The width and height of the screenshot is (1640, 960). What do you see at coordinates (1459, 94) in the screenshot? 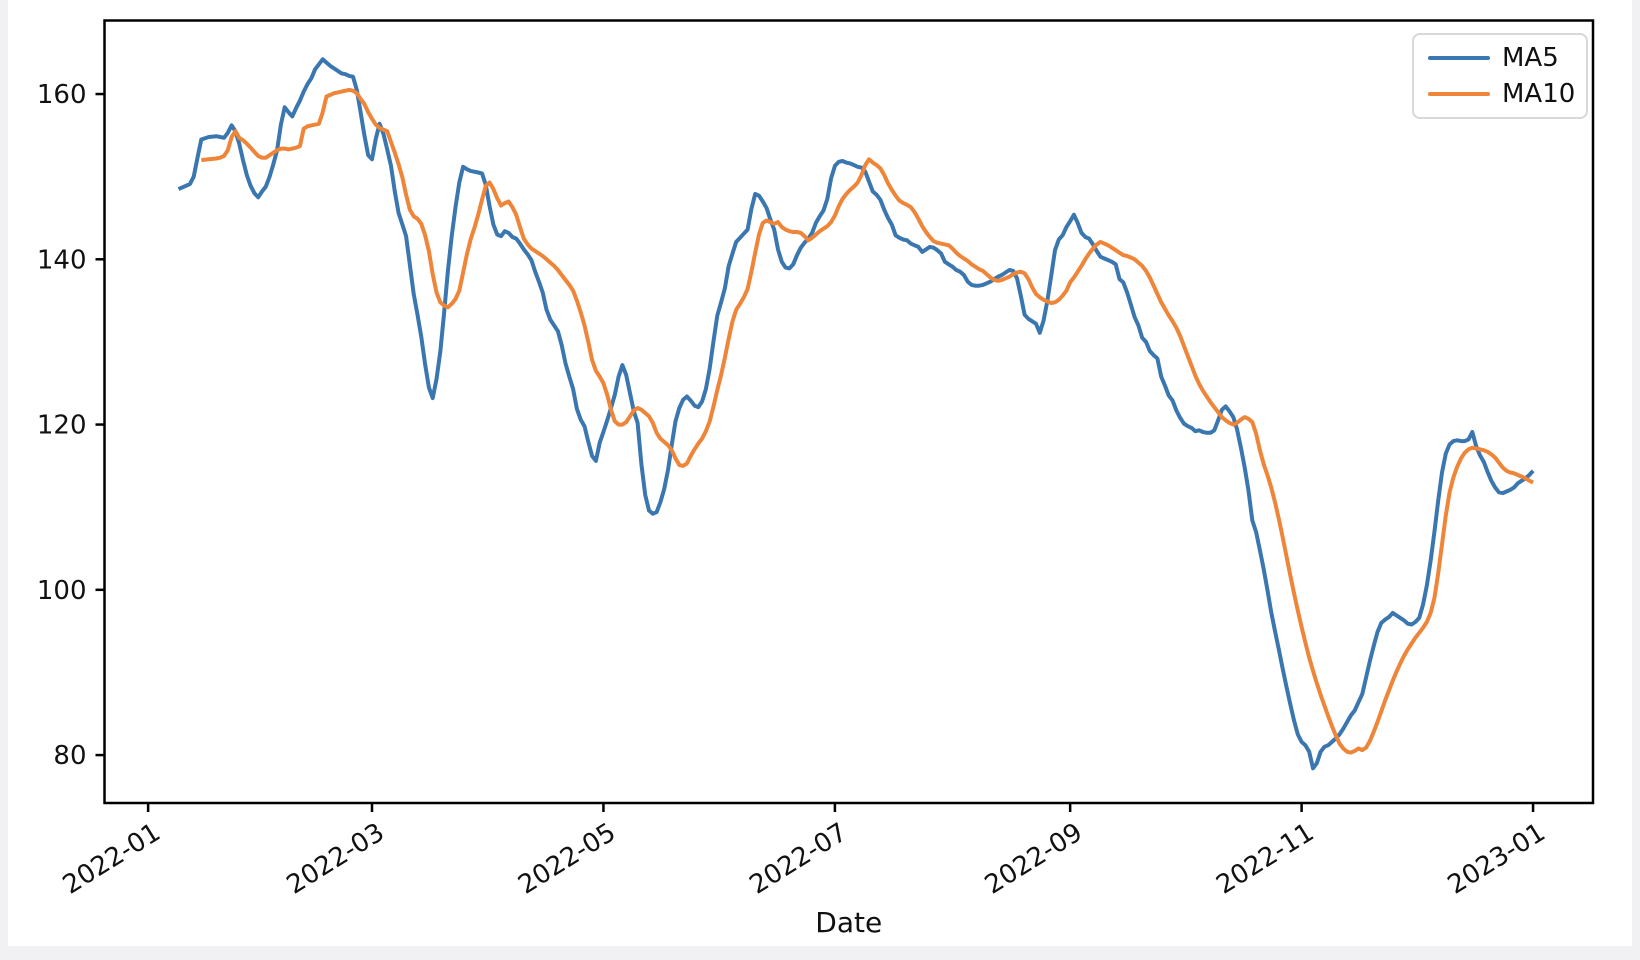
I see `ma10-line-swatch` at bounding box center [1459, 94].